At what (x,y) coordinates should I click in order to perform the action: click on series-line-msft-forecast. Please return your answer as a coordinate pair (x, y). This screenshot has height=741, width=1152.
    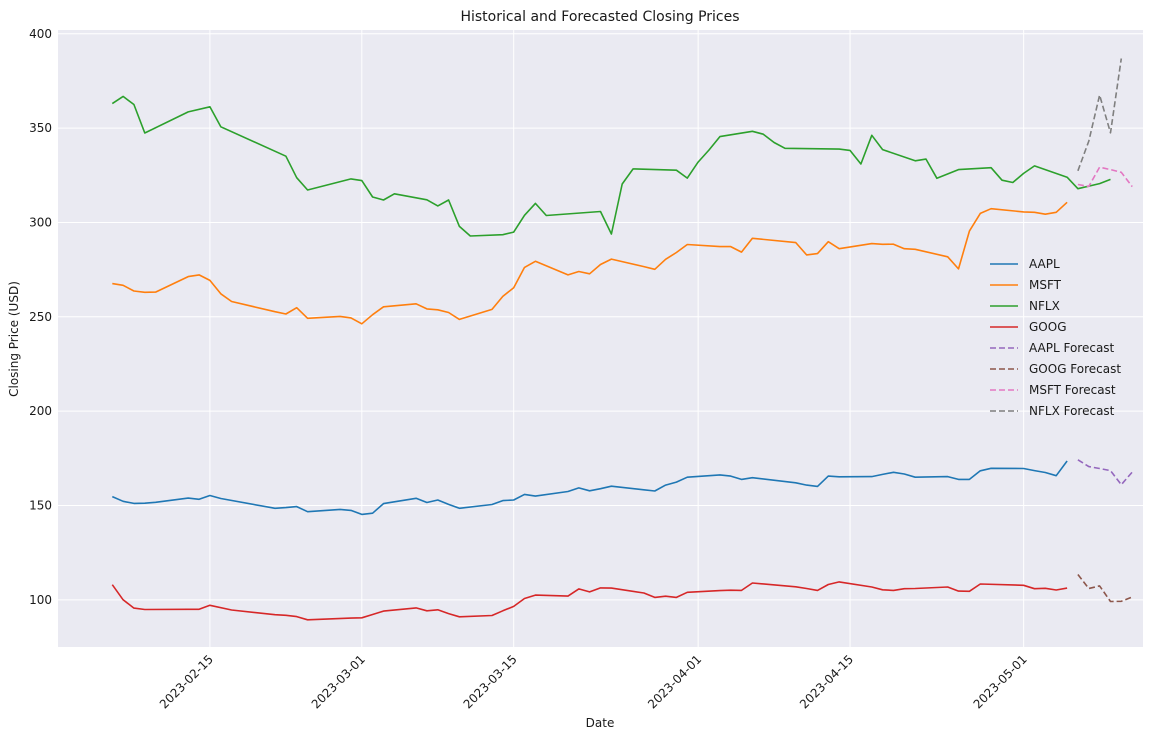
    Looking at the image, I should click on (1105, 177).